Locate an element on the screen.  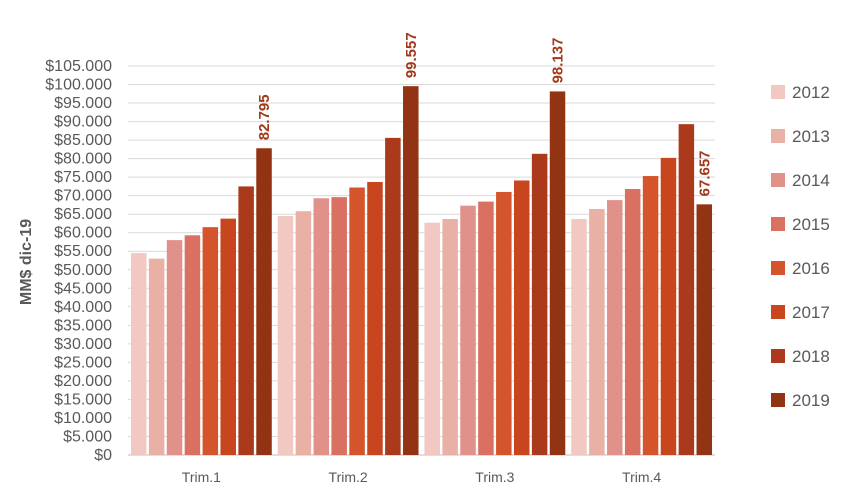
bar-2016-trim2 is located at coordinates (357, 321).